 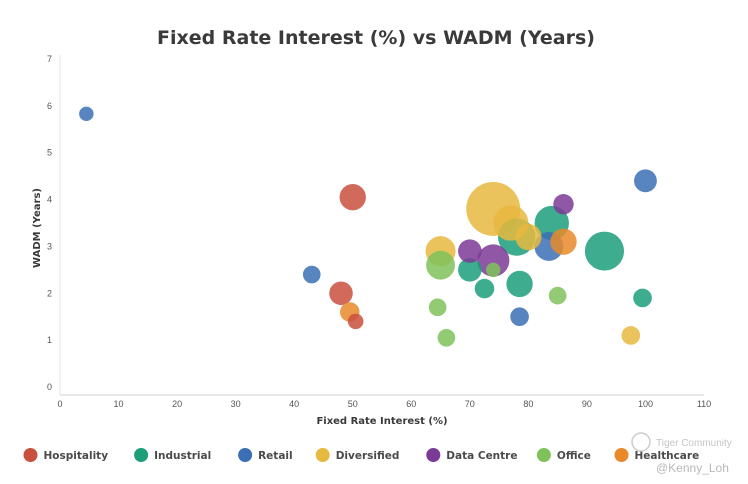 I want to click on y-tick-label: 1, so click(x=49, y=340).